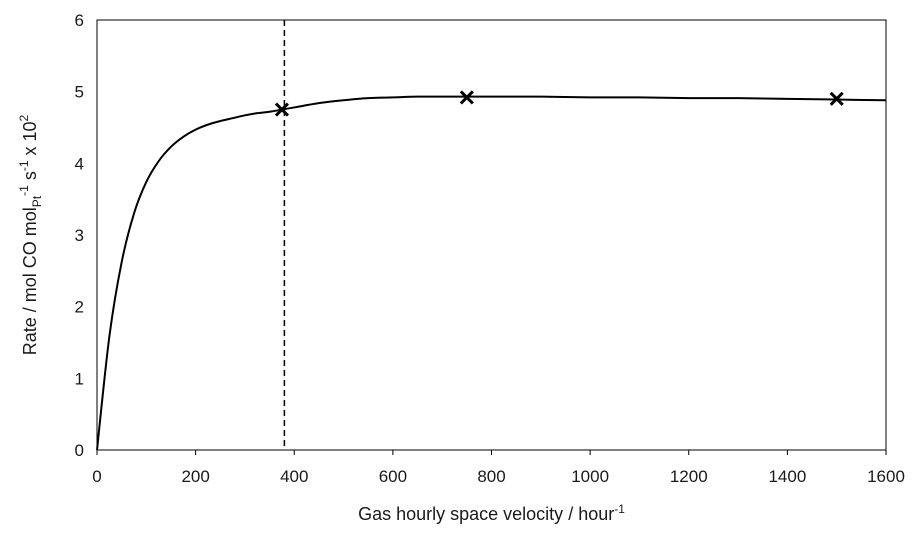 This screenshot has width=916, height=533. I want to click on x-tick-label: 1200, so click(689, 476).